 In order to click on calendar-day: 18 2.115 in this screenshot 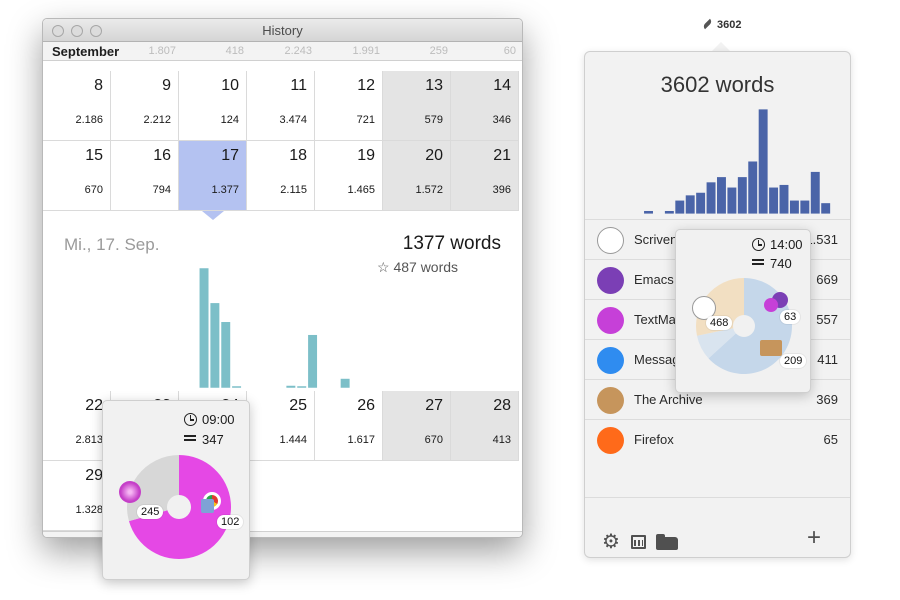, I will do `click(281, 176)`.